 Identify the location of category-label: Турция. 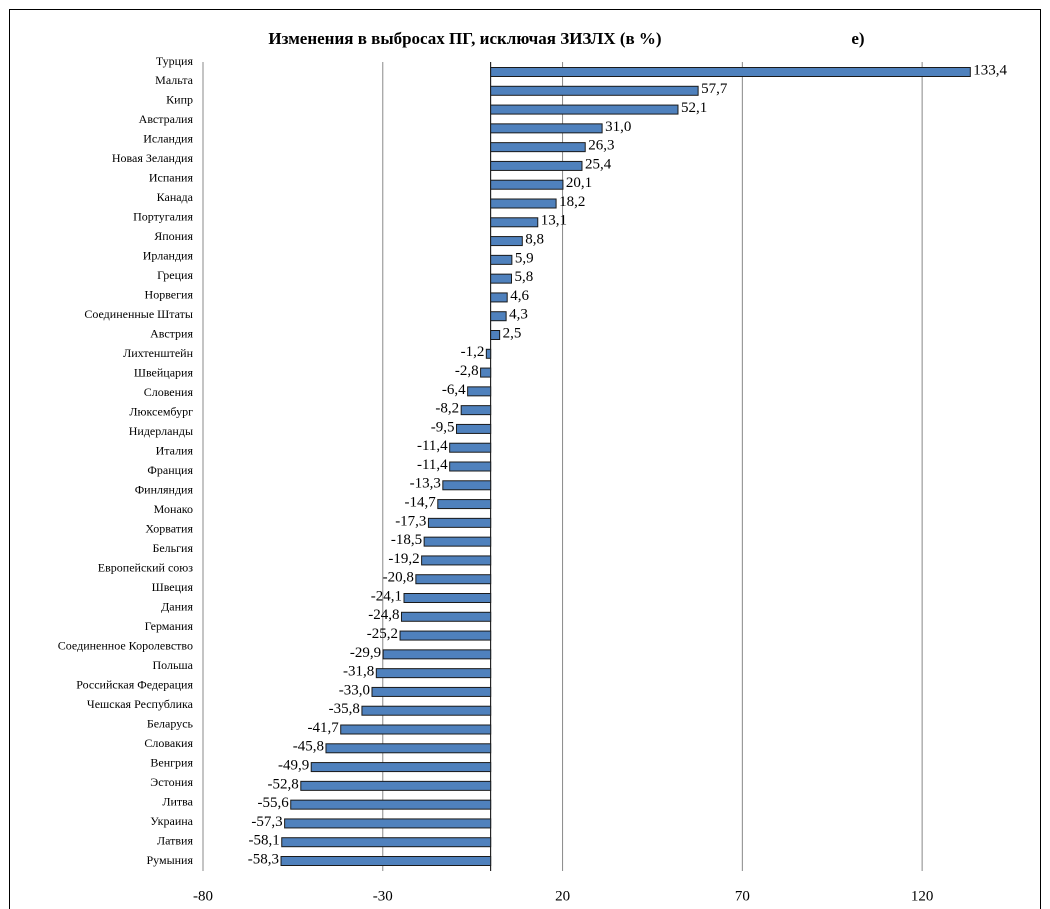
(175, 61).